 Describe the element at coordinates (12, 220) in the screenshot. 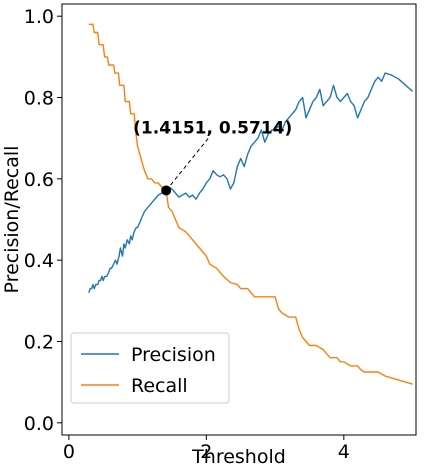

I see `y-axis-label: Precision/Recall` at that location.